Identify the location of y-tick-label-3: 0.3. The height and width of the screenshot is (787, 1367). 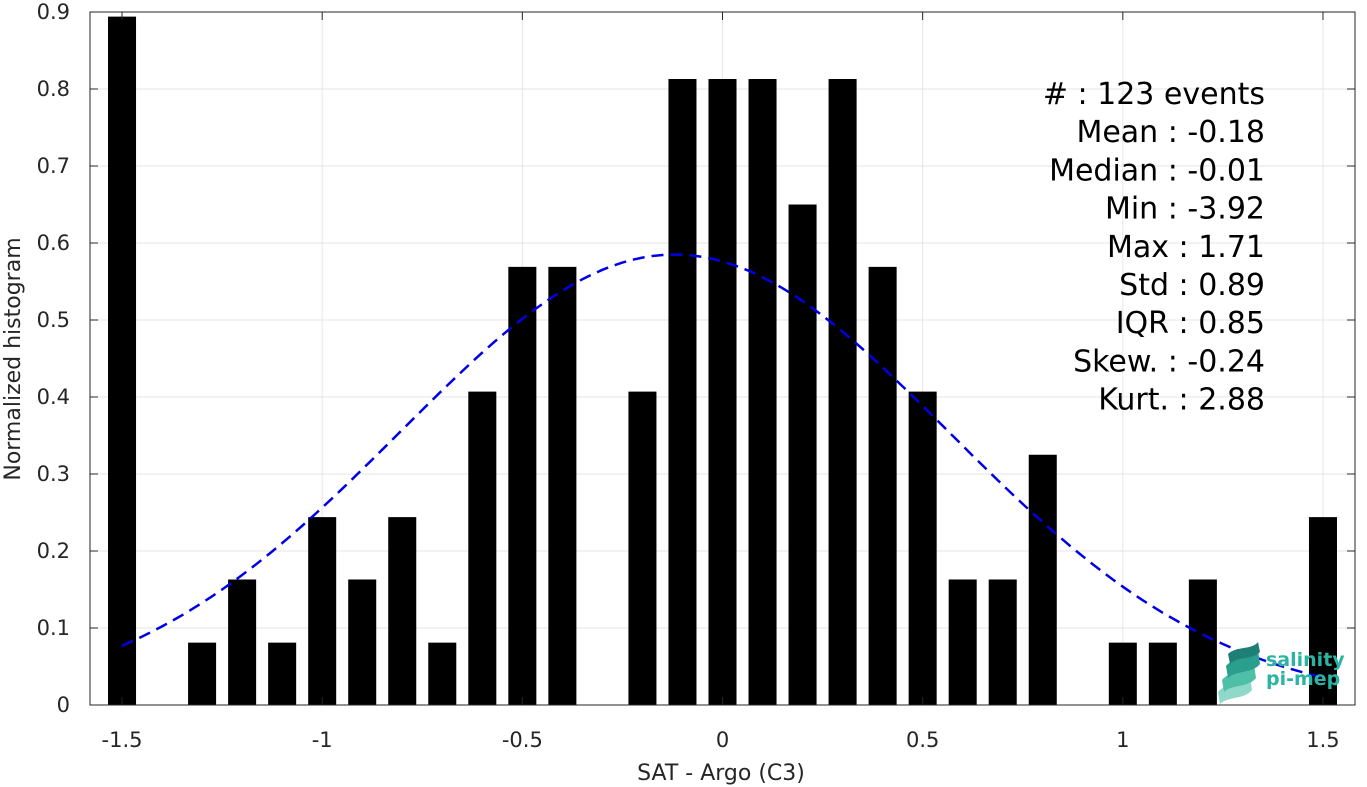
(53, 474).